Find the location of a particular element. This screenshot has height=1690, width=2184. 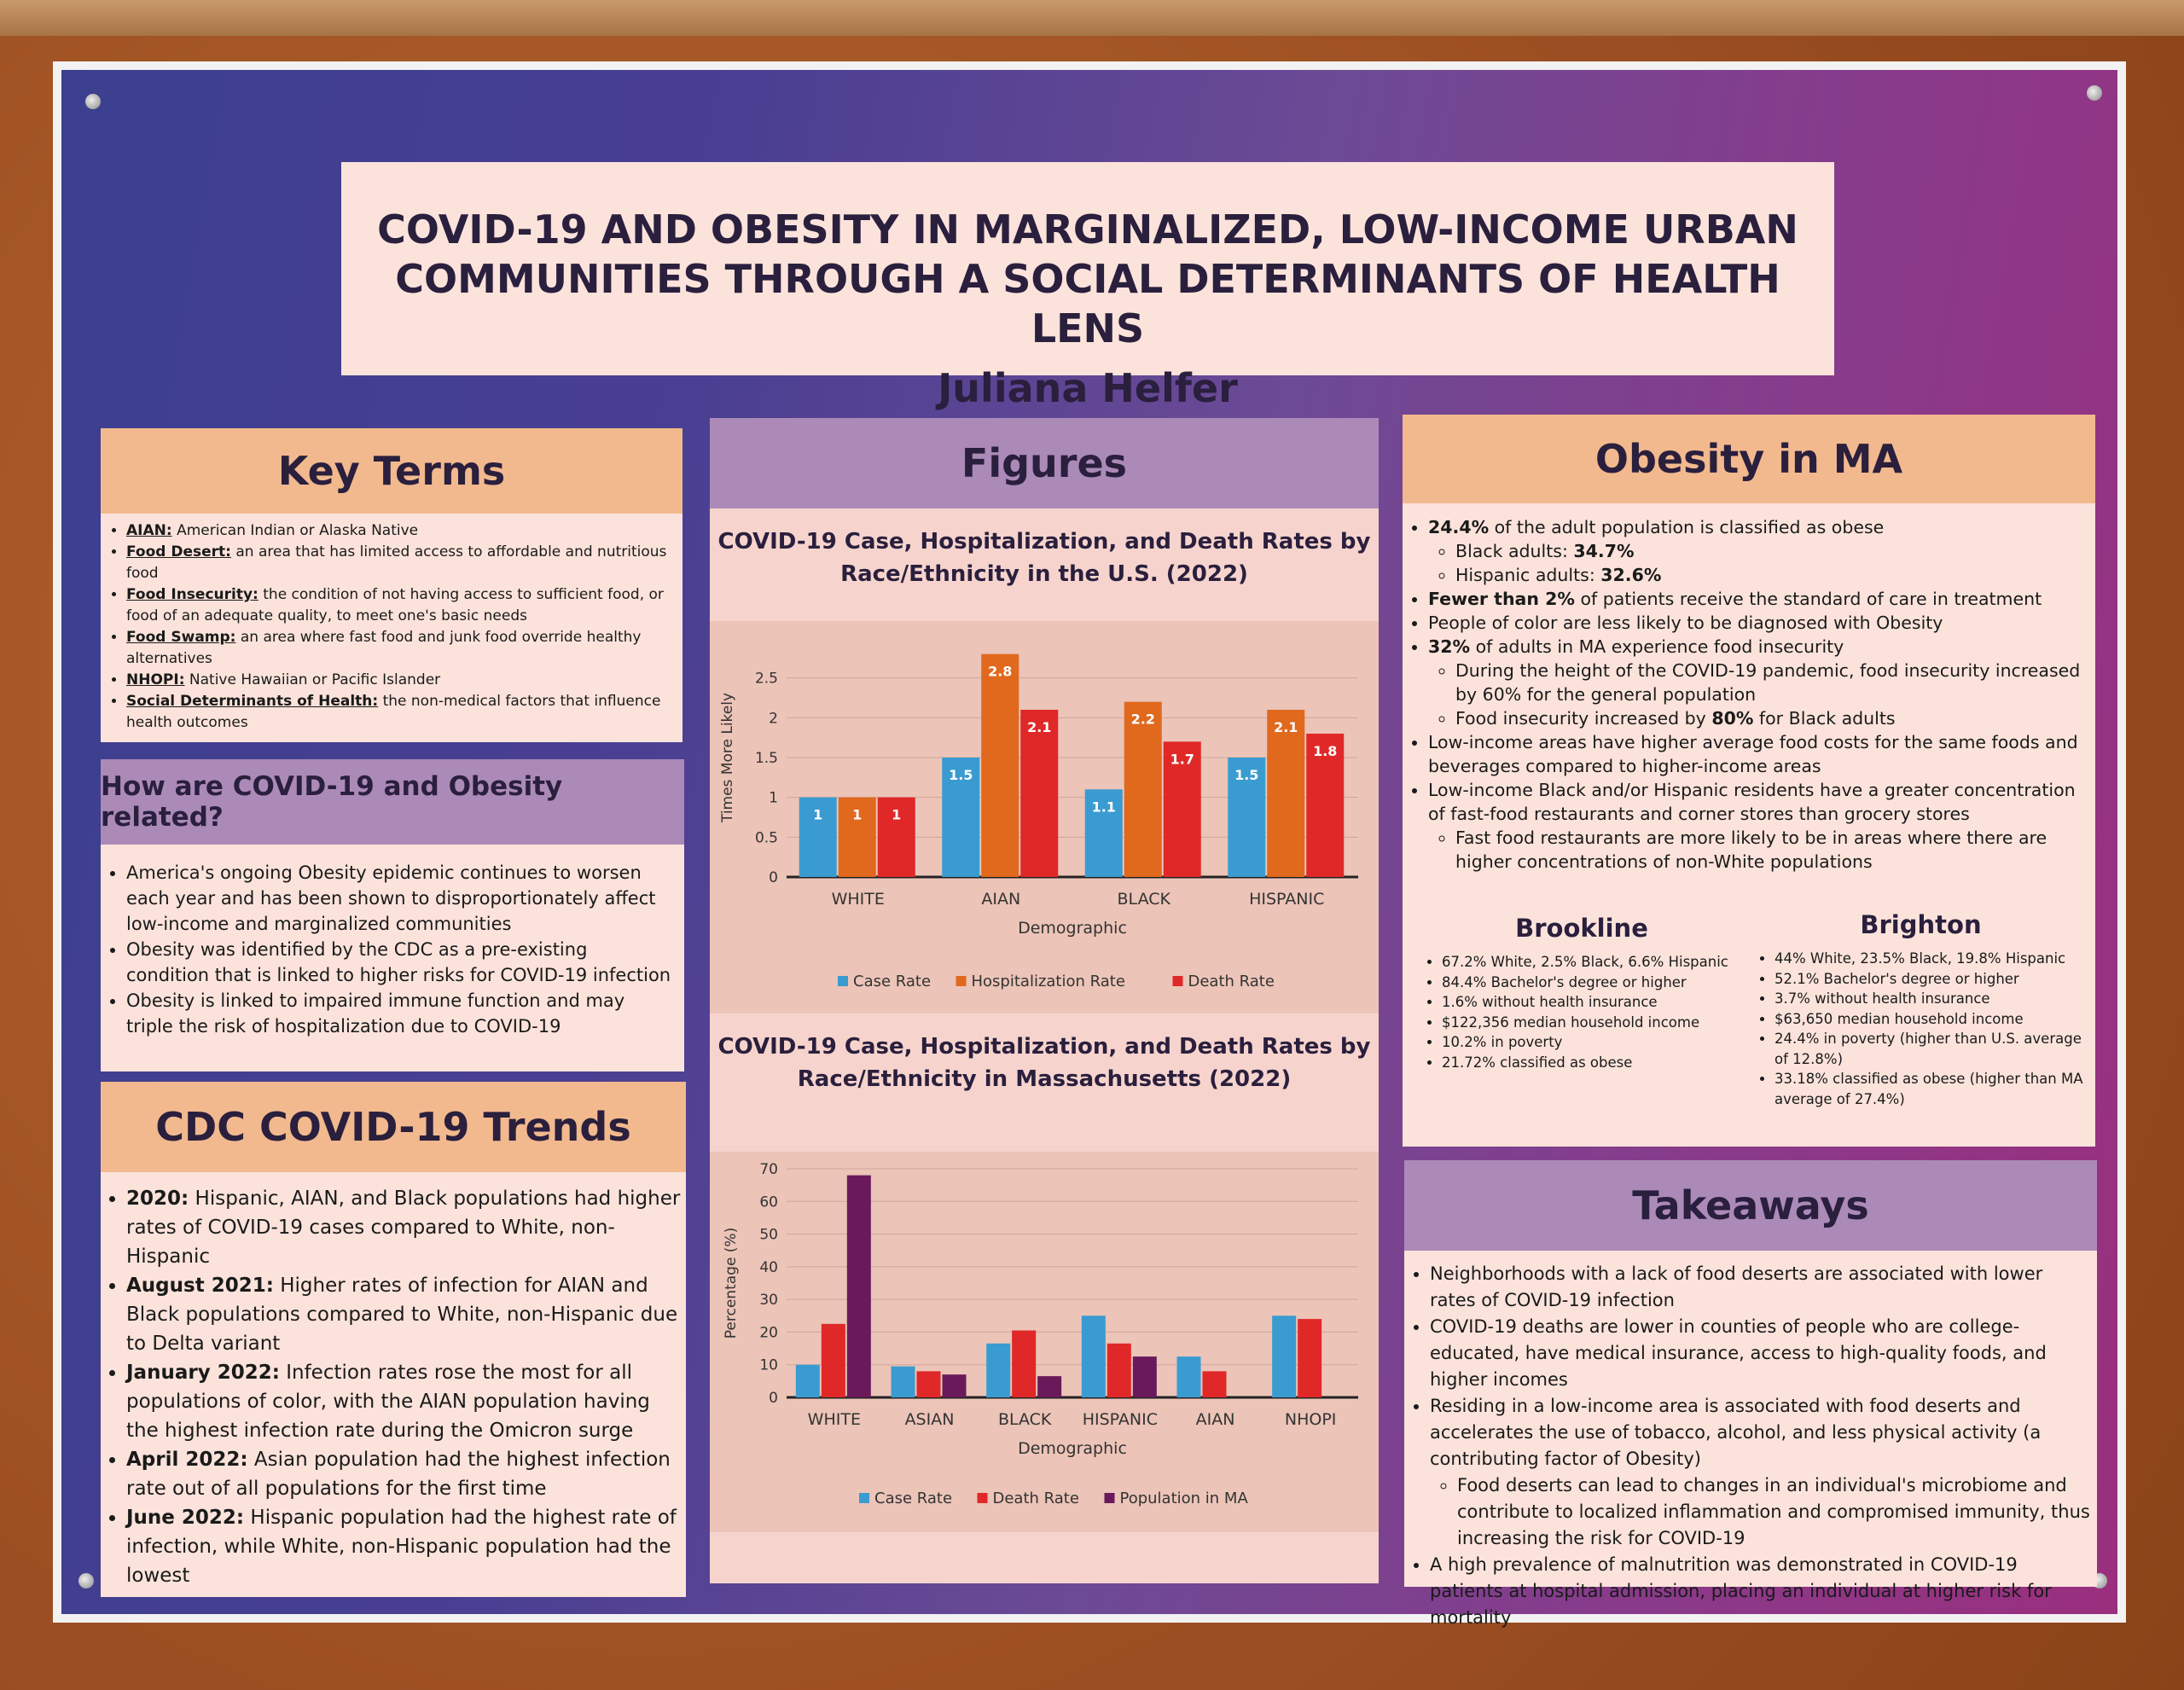

key-term-name: Social Determinants of Health: is located at coordinates (253, 701).